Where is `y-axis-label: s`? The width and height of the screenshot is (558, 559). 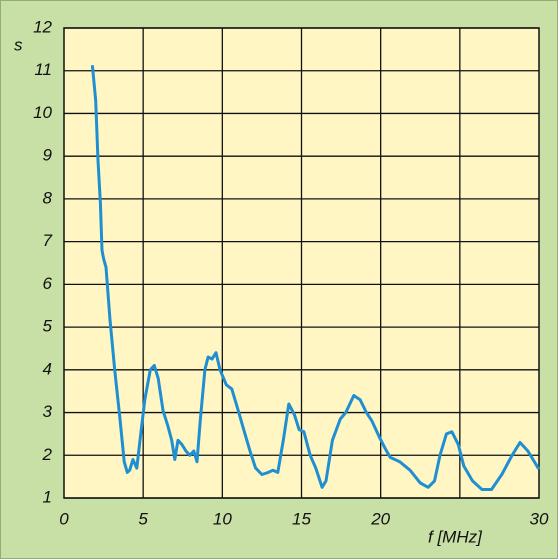 y-axis-label: s is located at coordinates (18, 44).